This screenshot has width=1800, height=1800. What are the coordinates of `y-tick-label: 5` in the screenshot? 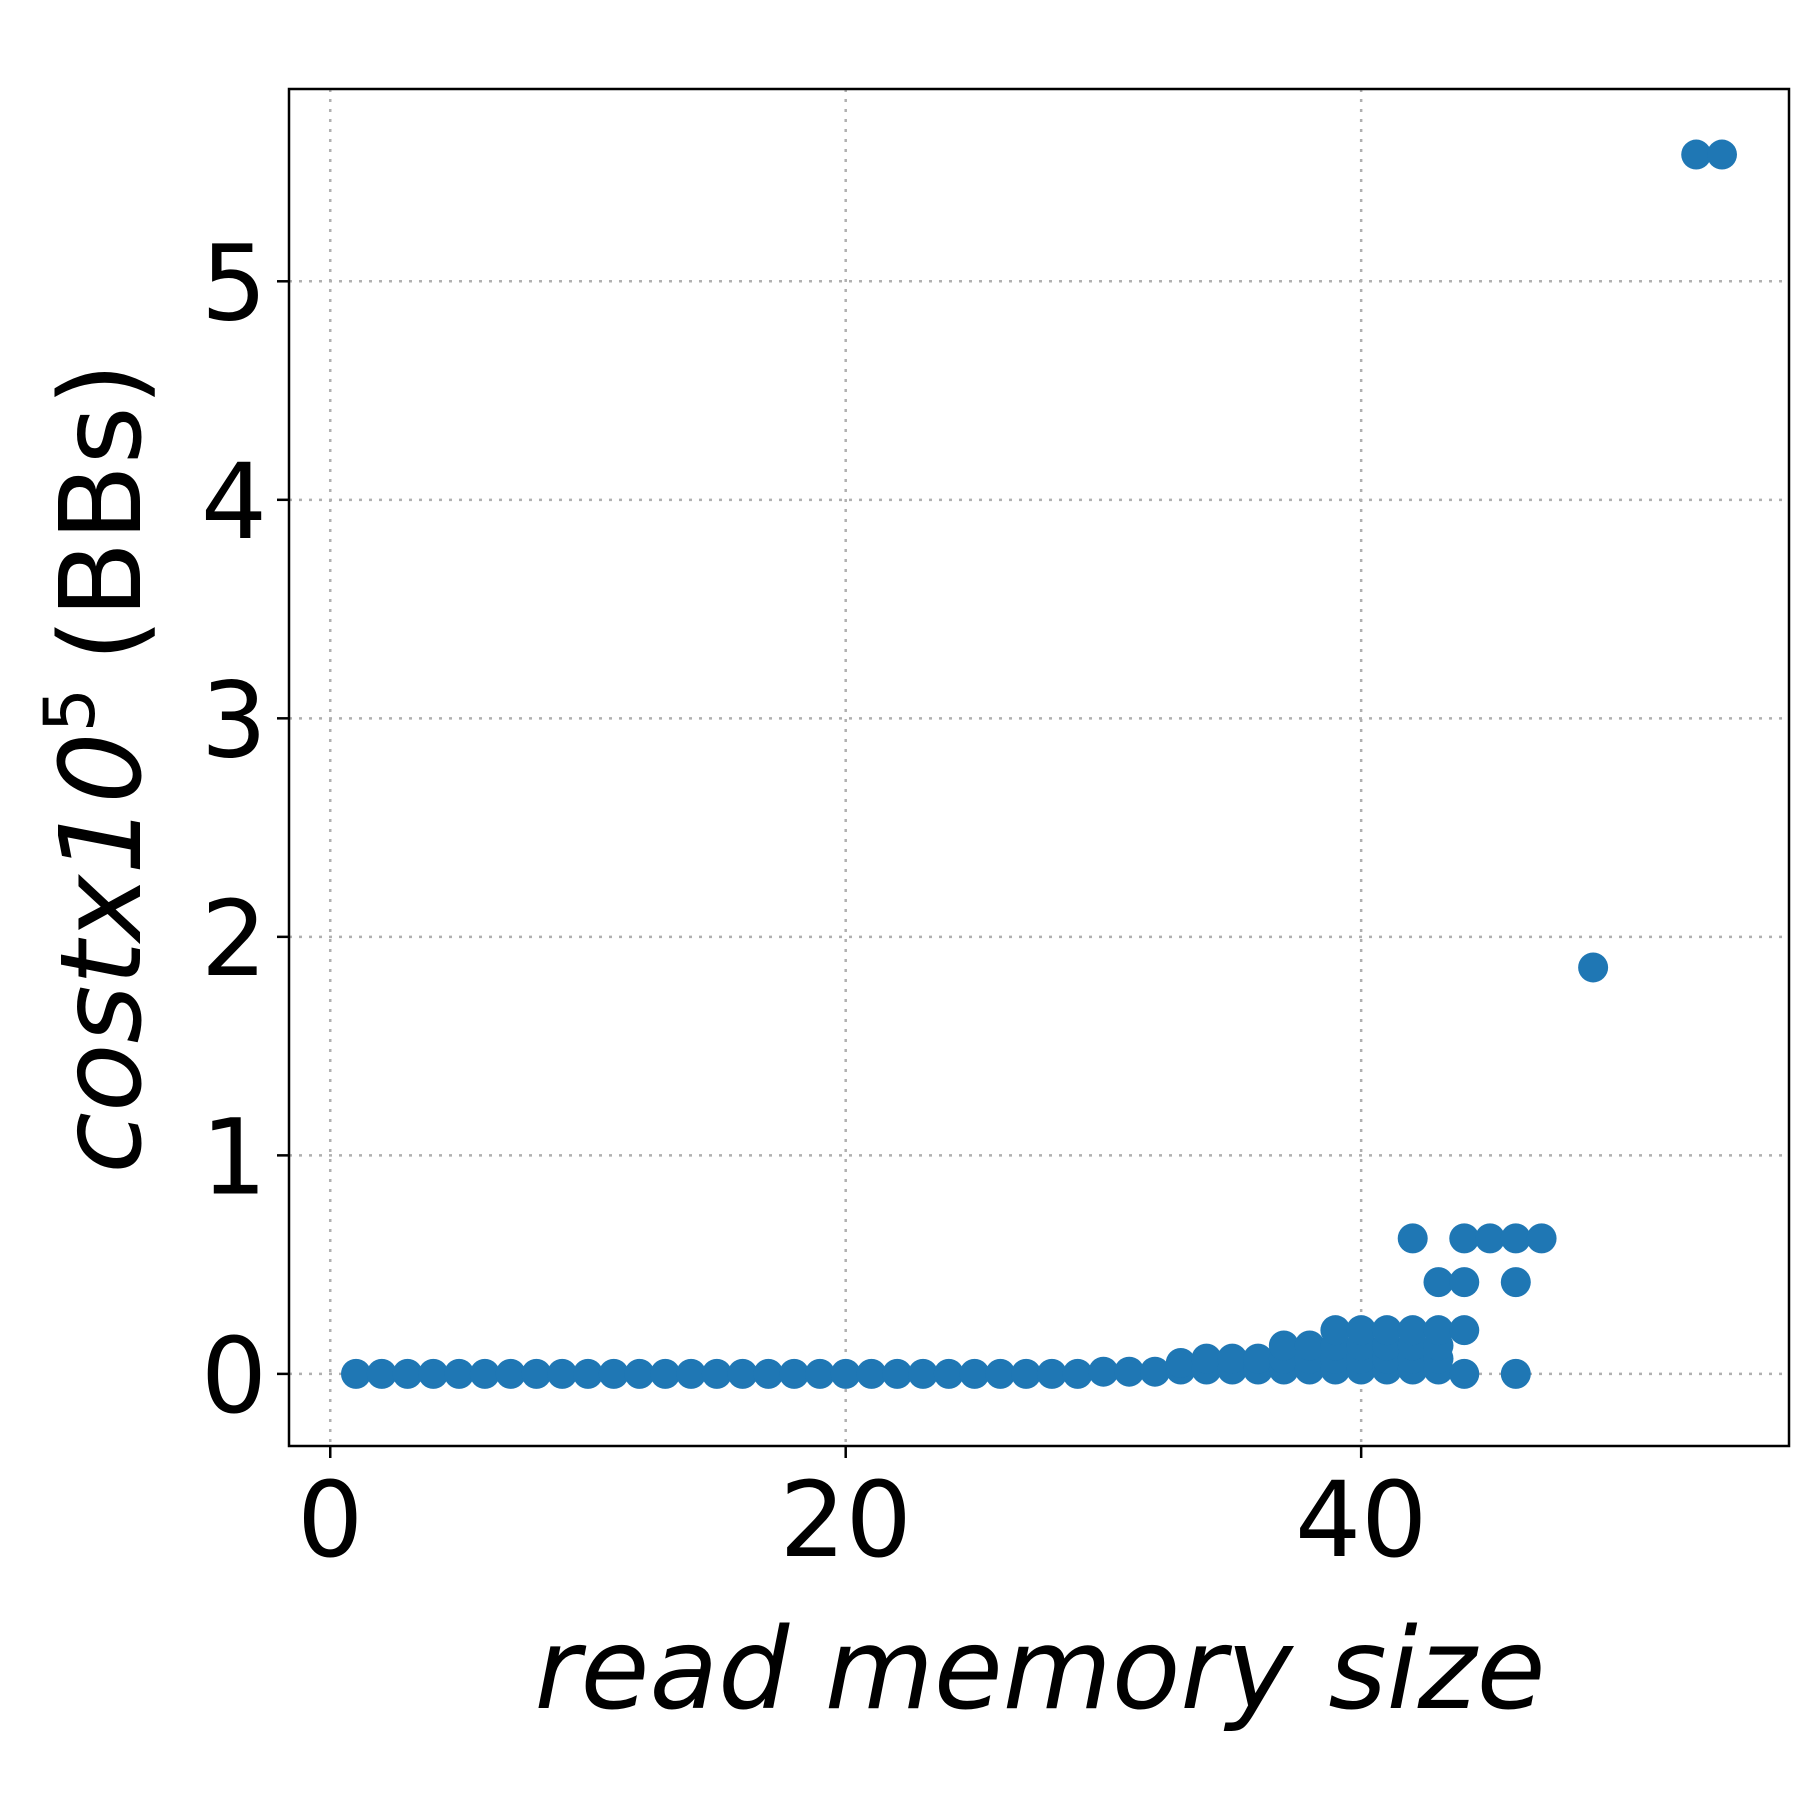 It's located at (234, 283).